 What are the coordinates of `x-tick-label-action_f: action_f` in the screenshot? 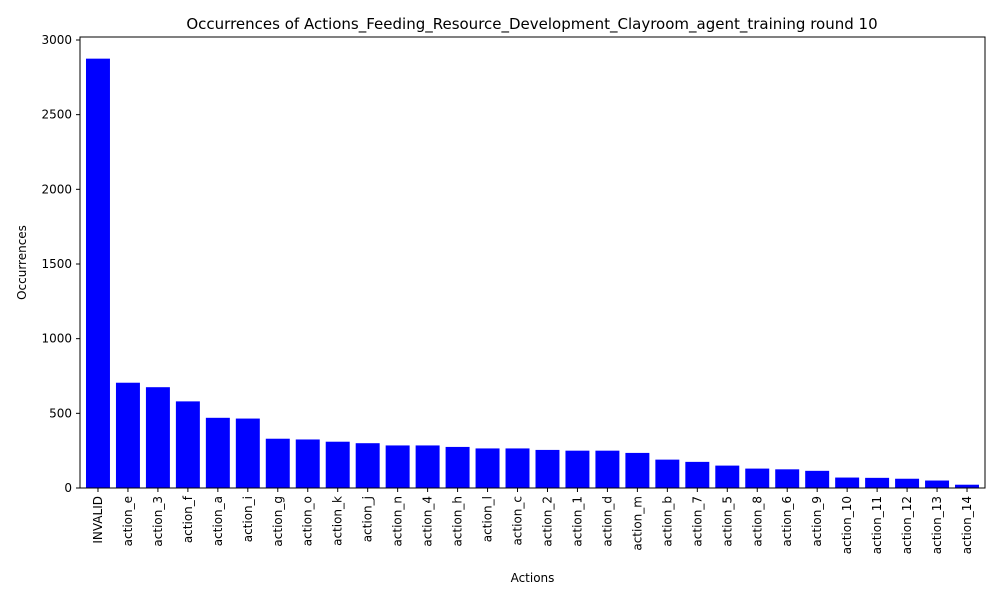 It's located at (188, 519).